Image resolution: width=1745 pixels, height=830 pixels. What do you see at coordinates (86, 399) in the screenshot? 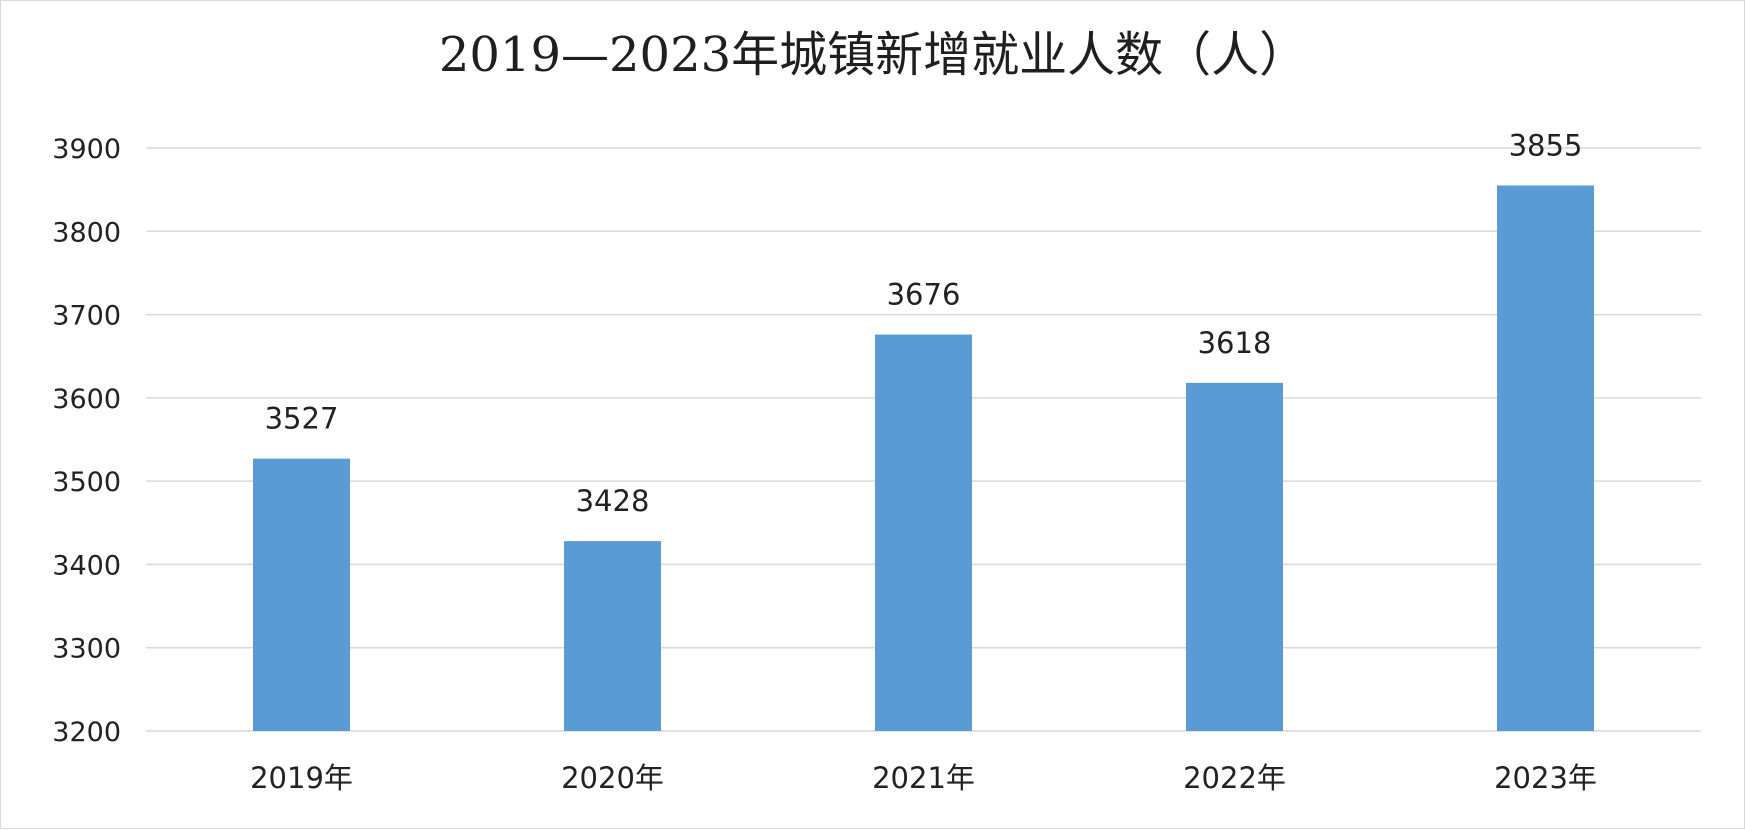
I see `y-tick-label: 3600` at bounding box center [86, 399].